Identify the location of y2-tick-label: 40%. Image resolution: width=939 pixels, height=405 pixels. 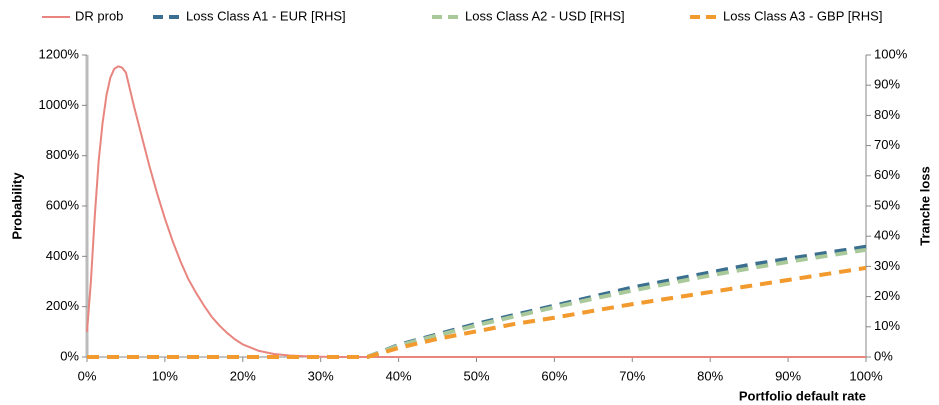
(887, 235).